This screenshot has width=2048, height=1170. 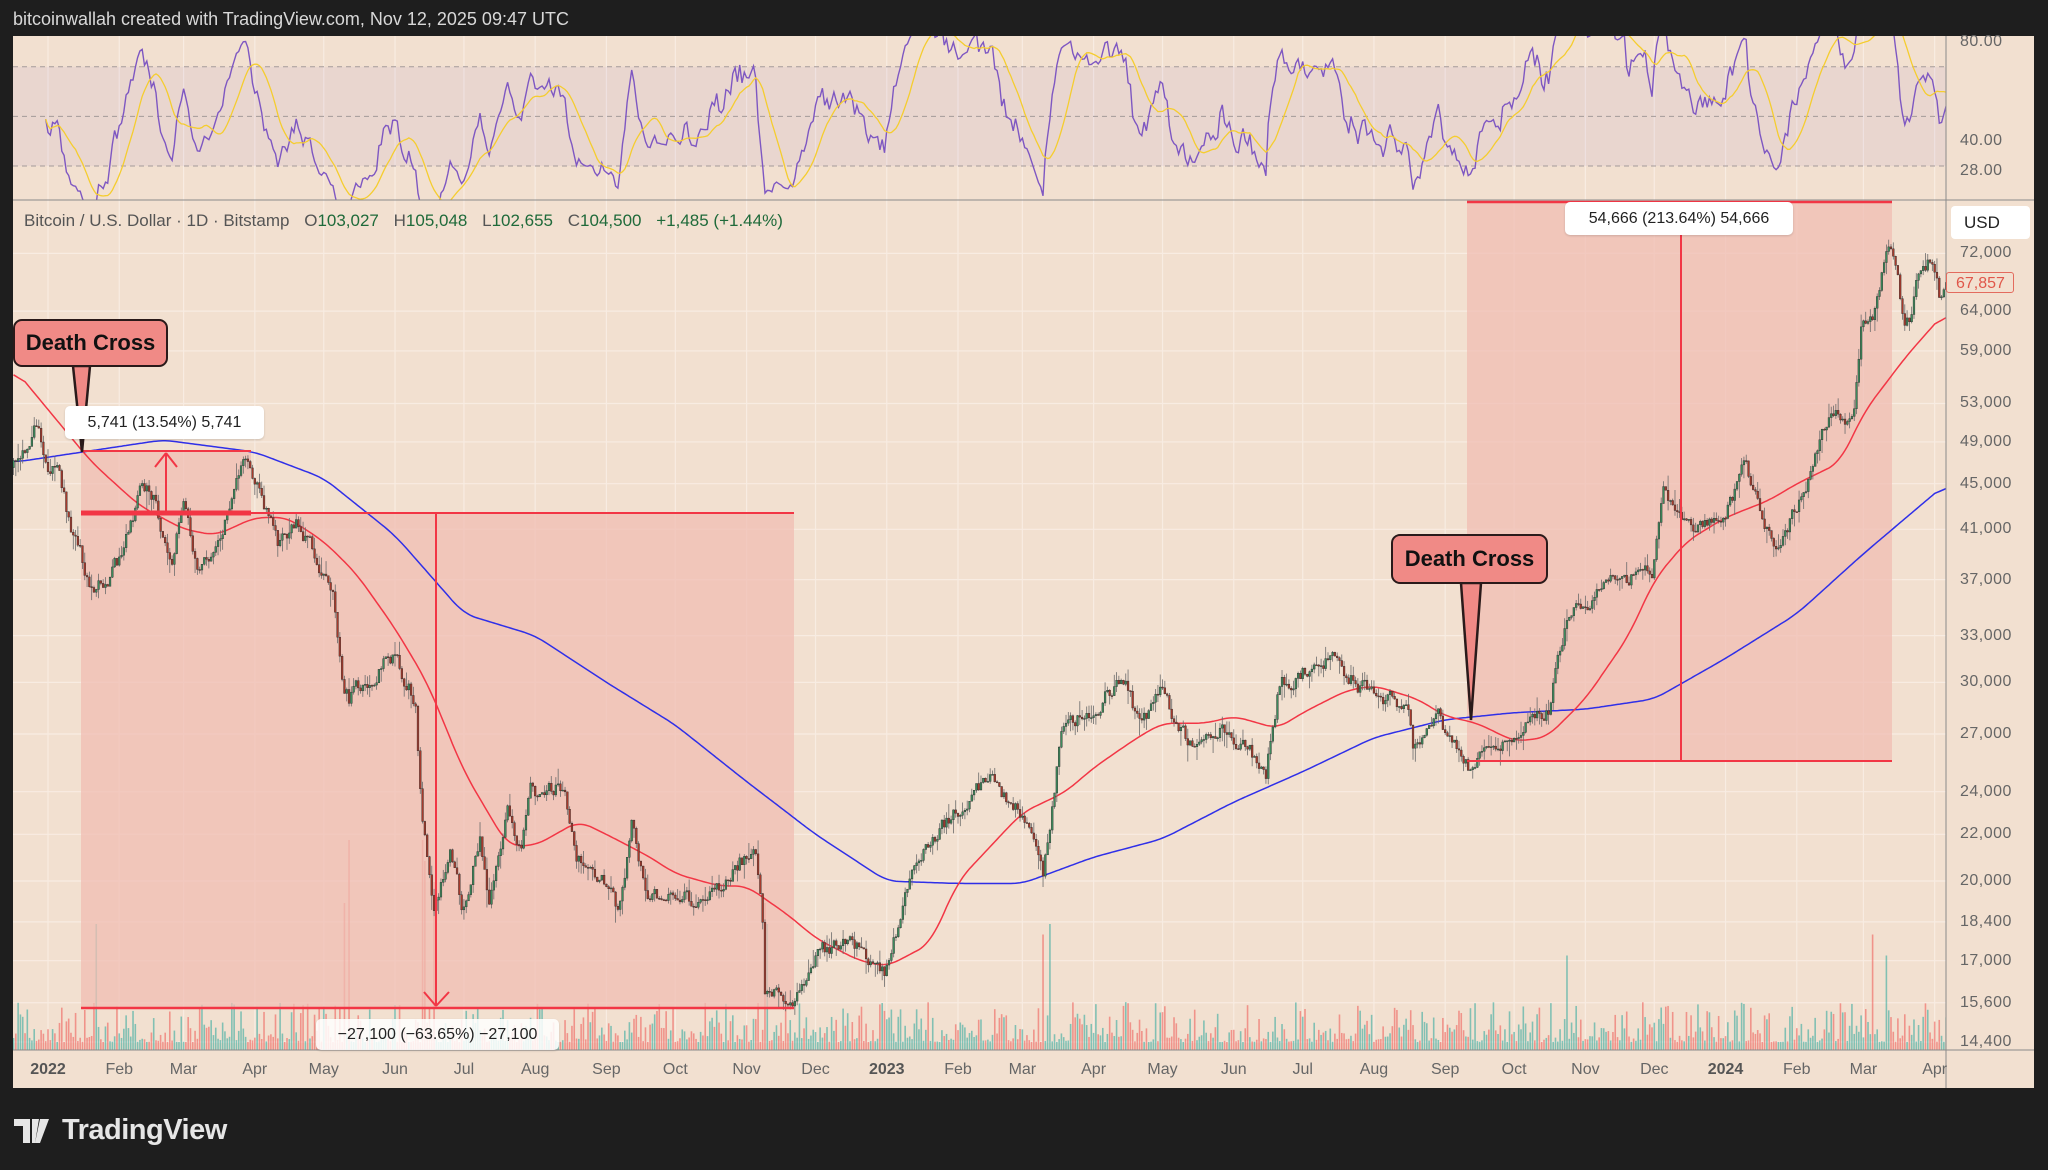 What do you see at coordinates (1986, 791) in the screenshot?
I see `price-tick-label: 24,000` at bounding box center [1986, 791].